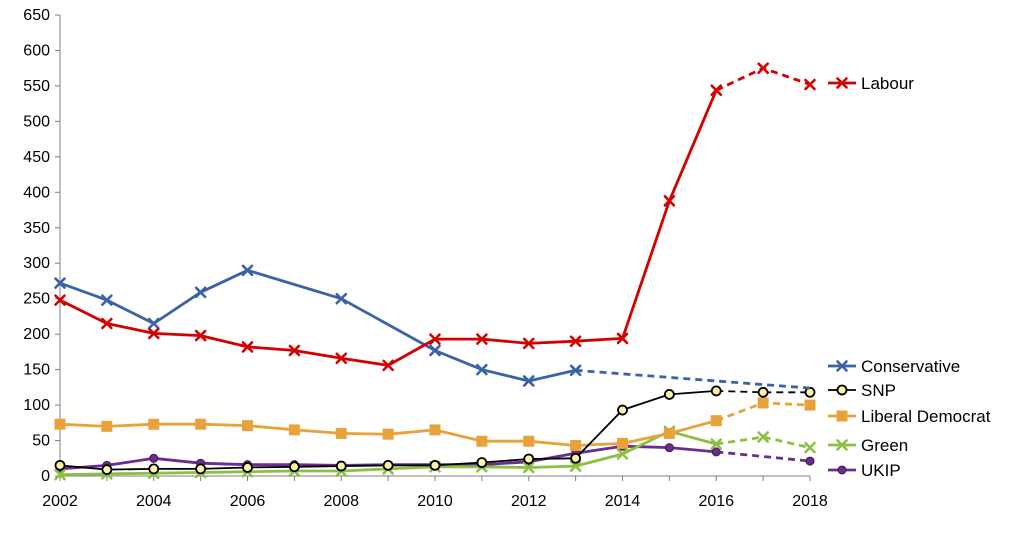 This screenshot has width=1017, height=541. Describe the element at coordinates (36, 157) in the screenshot. I see `y-tick-label: 450` at that location.